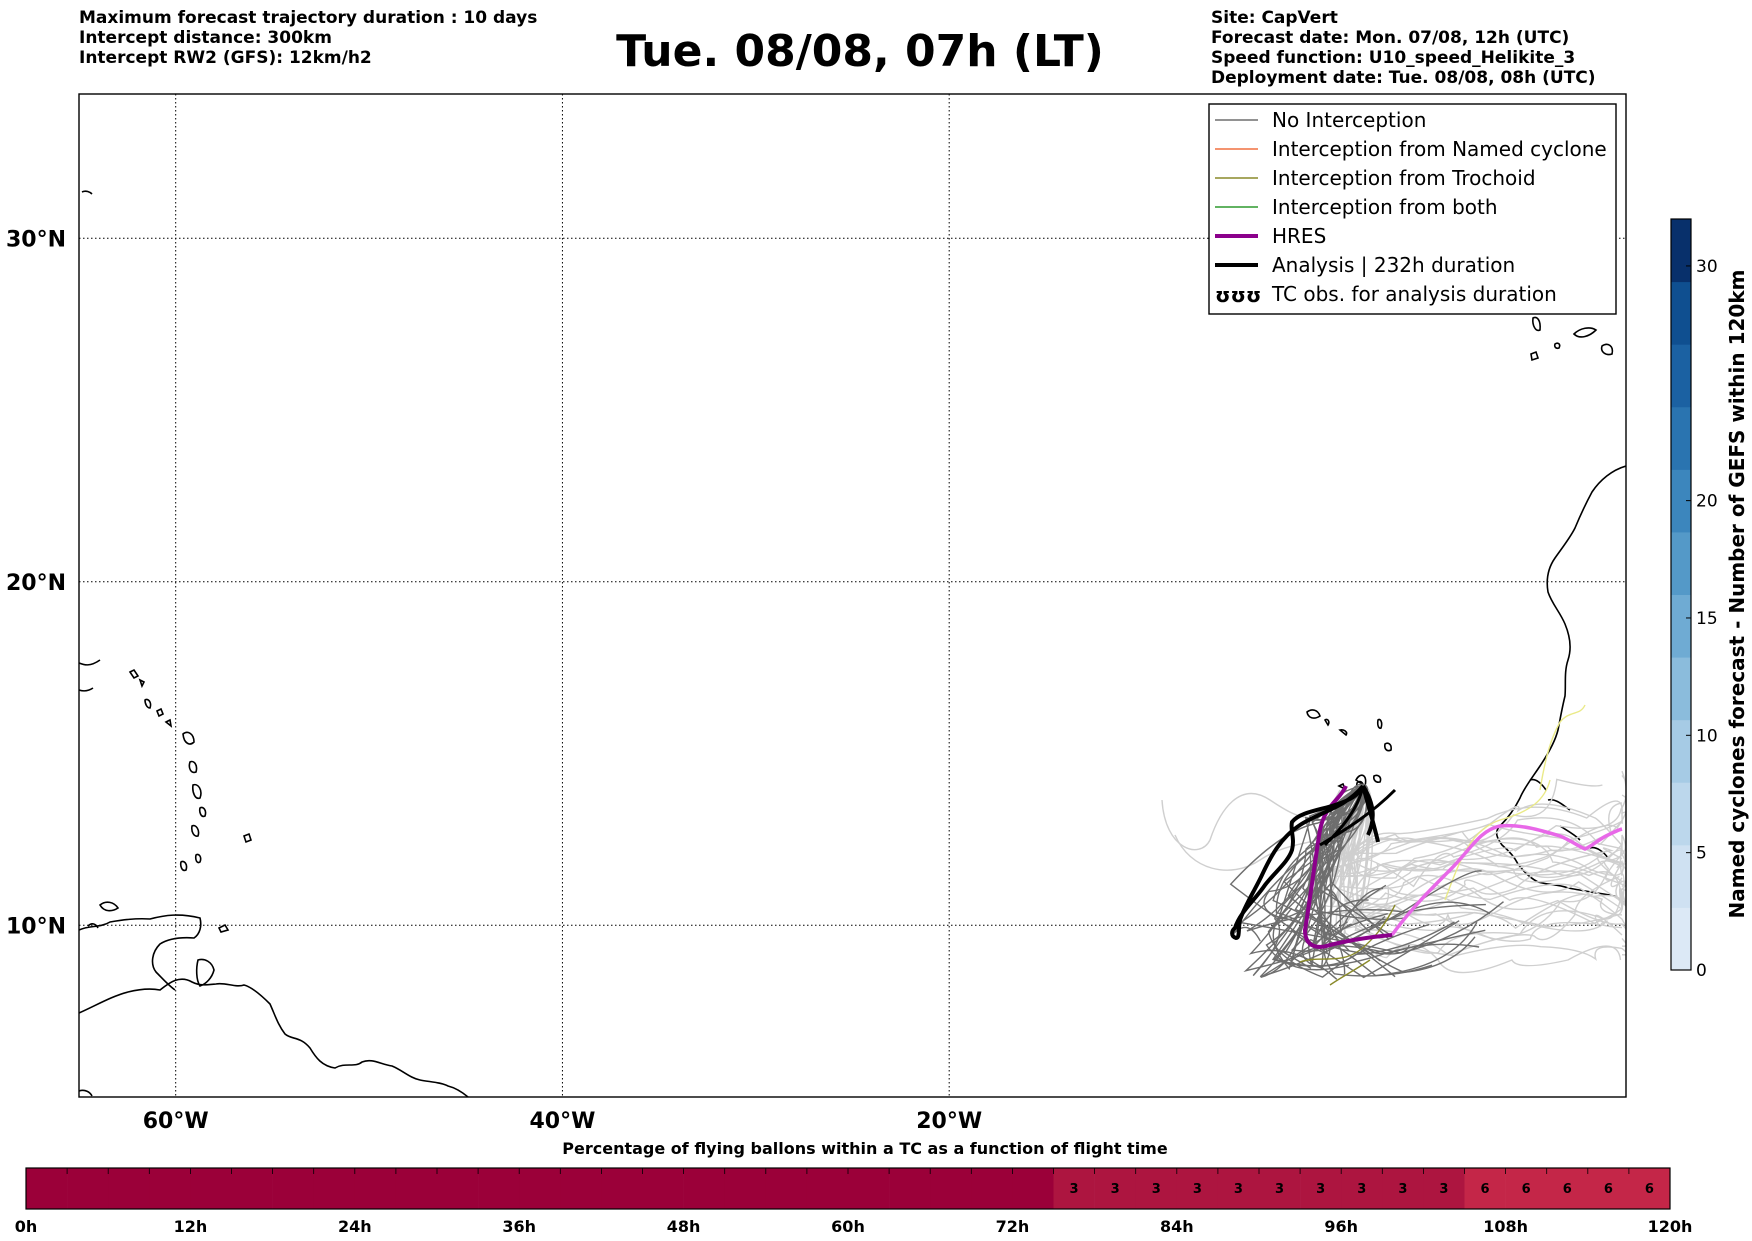 The width and height of the screenshot is (1752, 1241). I want to click on legend-box, so click(1412, 209).